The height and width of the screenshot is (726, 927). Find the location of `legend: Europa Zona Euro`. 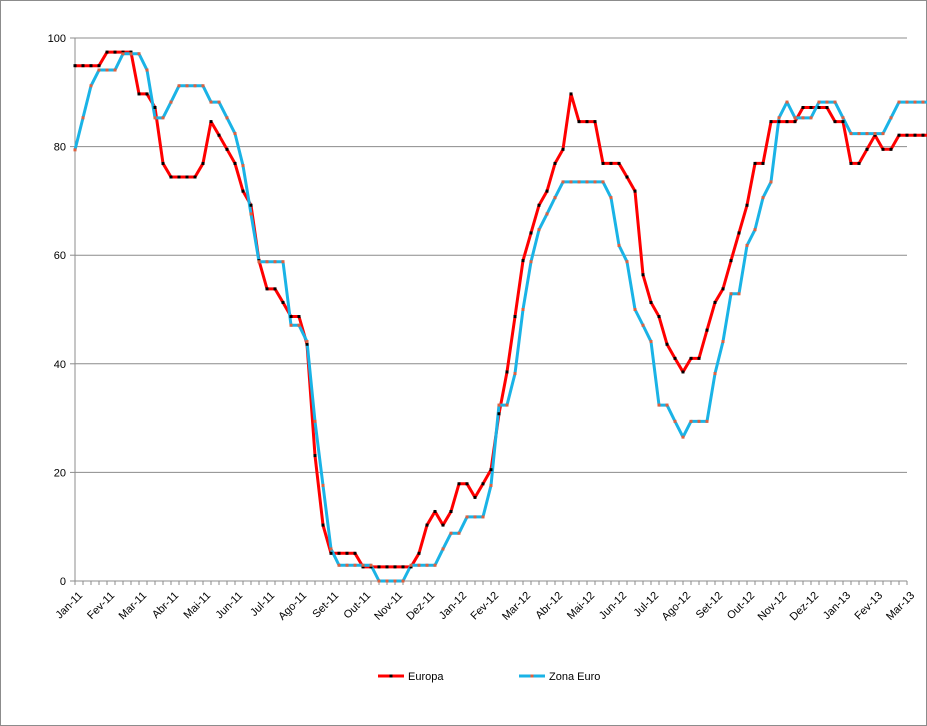

legend: Europa Zona Euro is located at coordinates (489, 677).